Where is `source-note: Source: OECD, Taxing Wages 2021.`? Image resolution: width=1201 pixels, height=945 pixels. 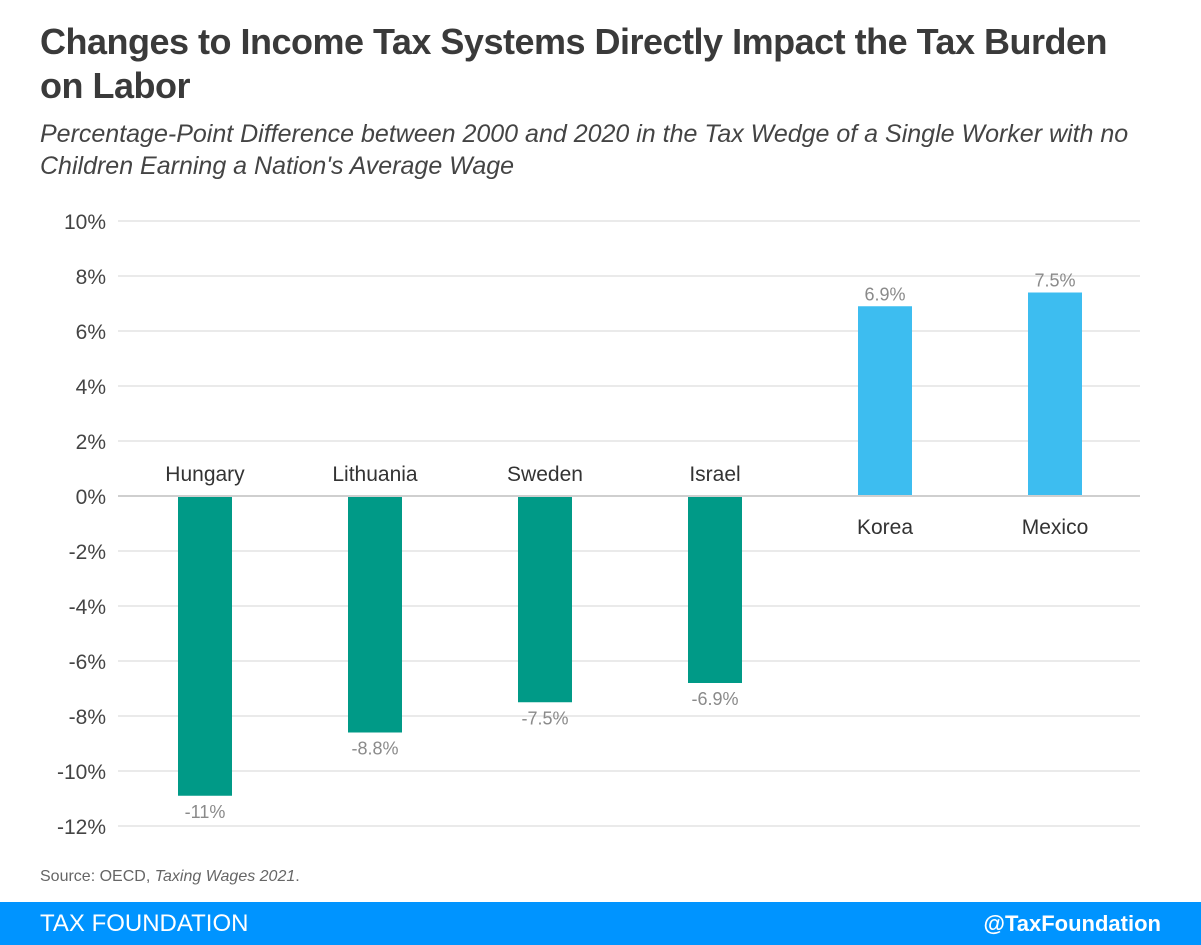
source-note: Source: OECD, Taxing Wages 2021. is located at coordinates (170, 877).